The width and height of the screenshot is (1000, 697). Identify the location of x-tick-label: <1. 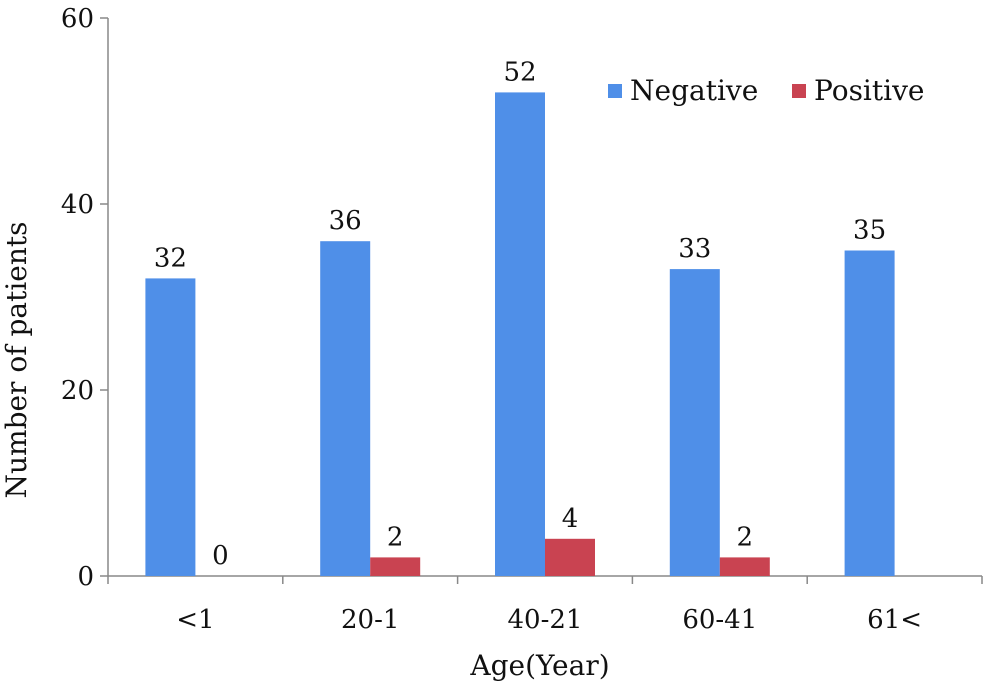
(195, 620).